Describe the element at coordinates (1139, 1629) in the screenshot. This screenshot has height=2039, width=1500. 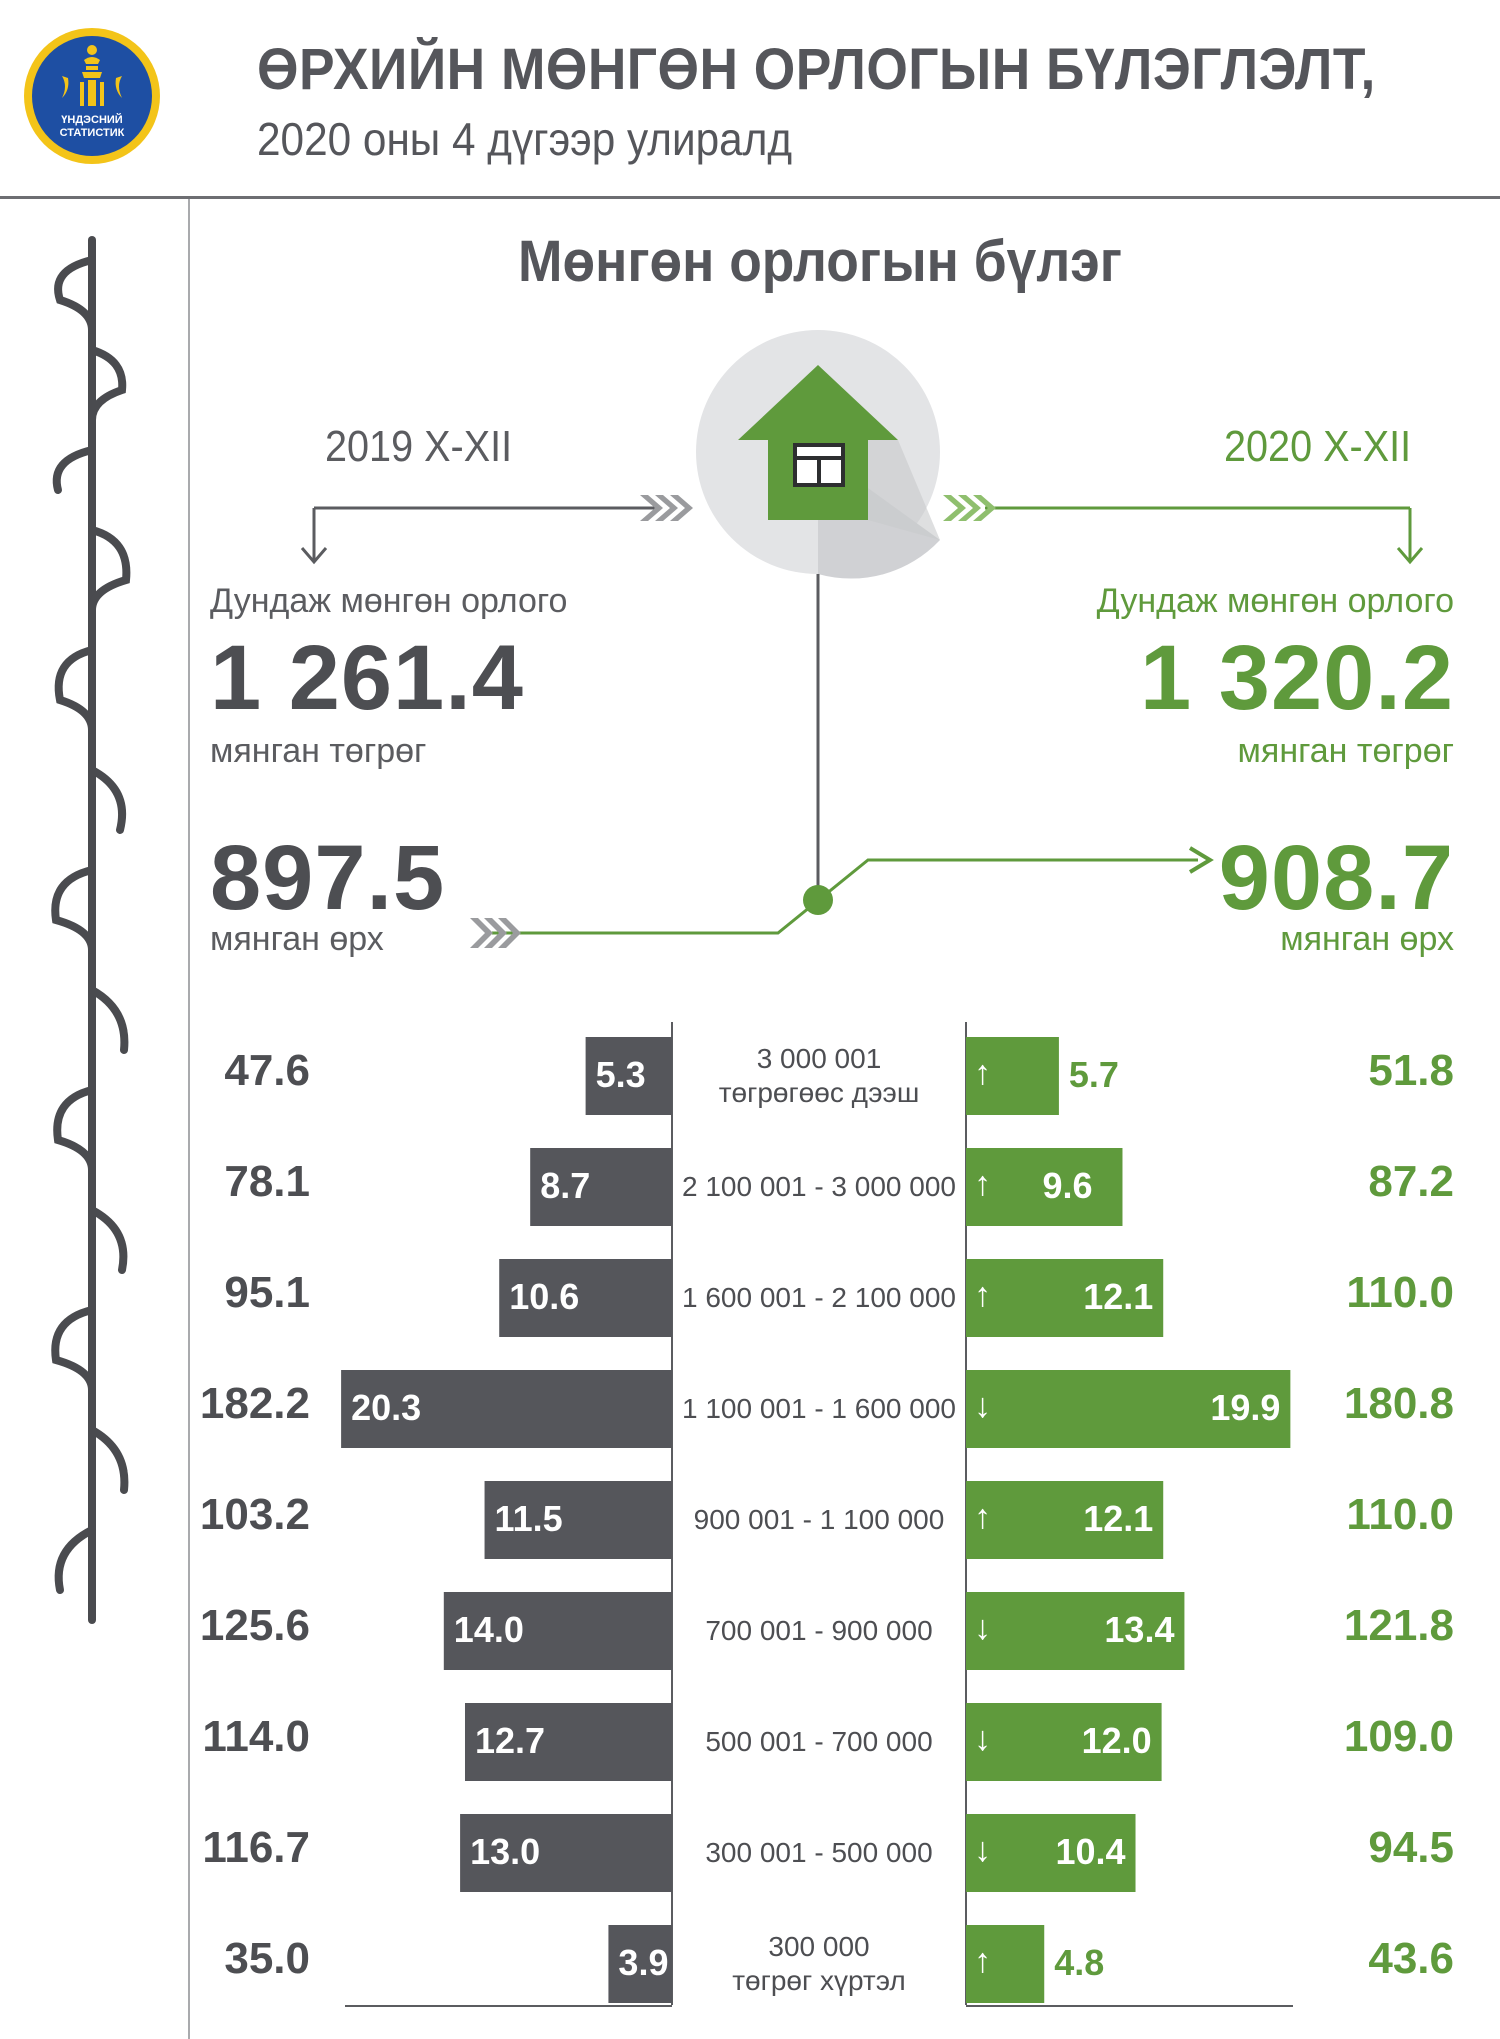
I see `bar-label-2020: 13.4` at that location.